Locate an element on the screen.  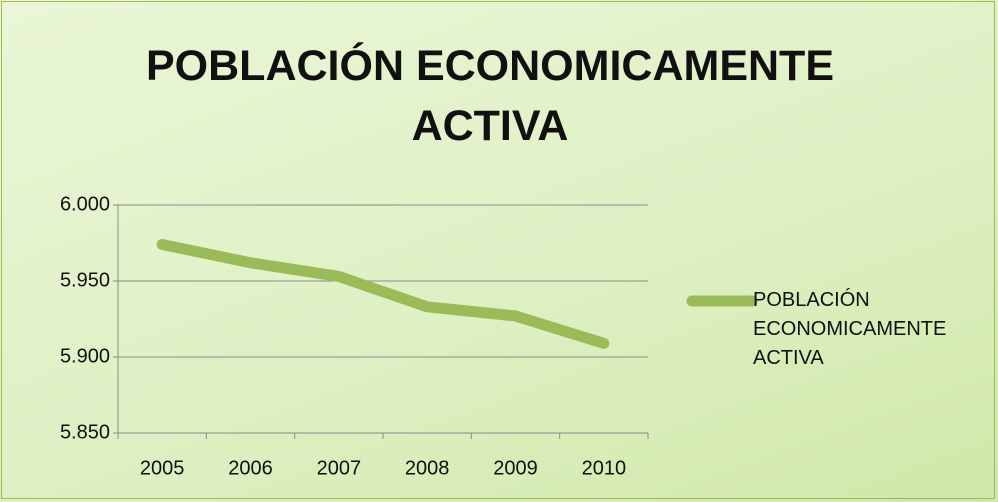
x-tick-label: 2006 is located at coordinates (250, 468).